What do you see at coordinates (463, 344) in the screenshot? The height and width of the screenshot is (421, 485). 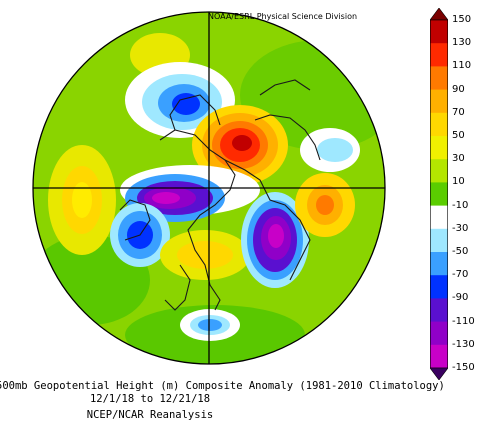 I see `colorbar-tick-label: -130` at bounding box center [463, 344].